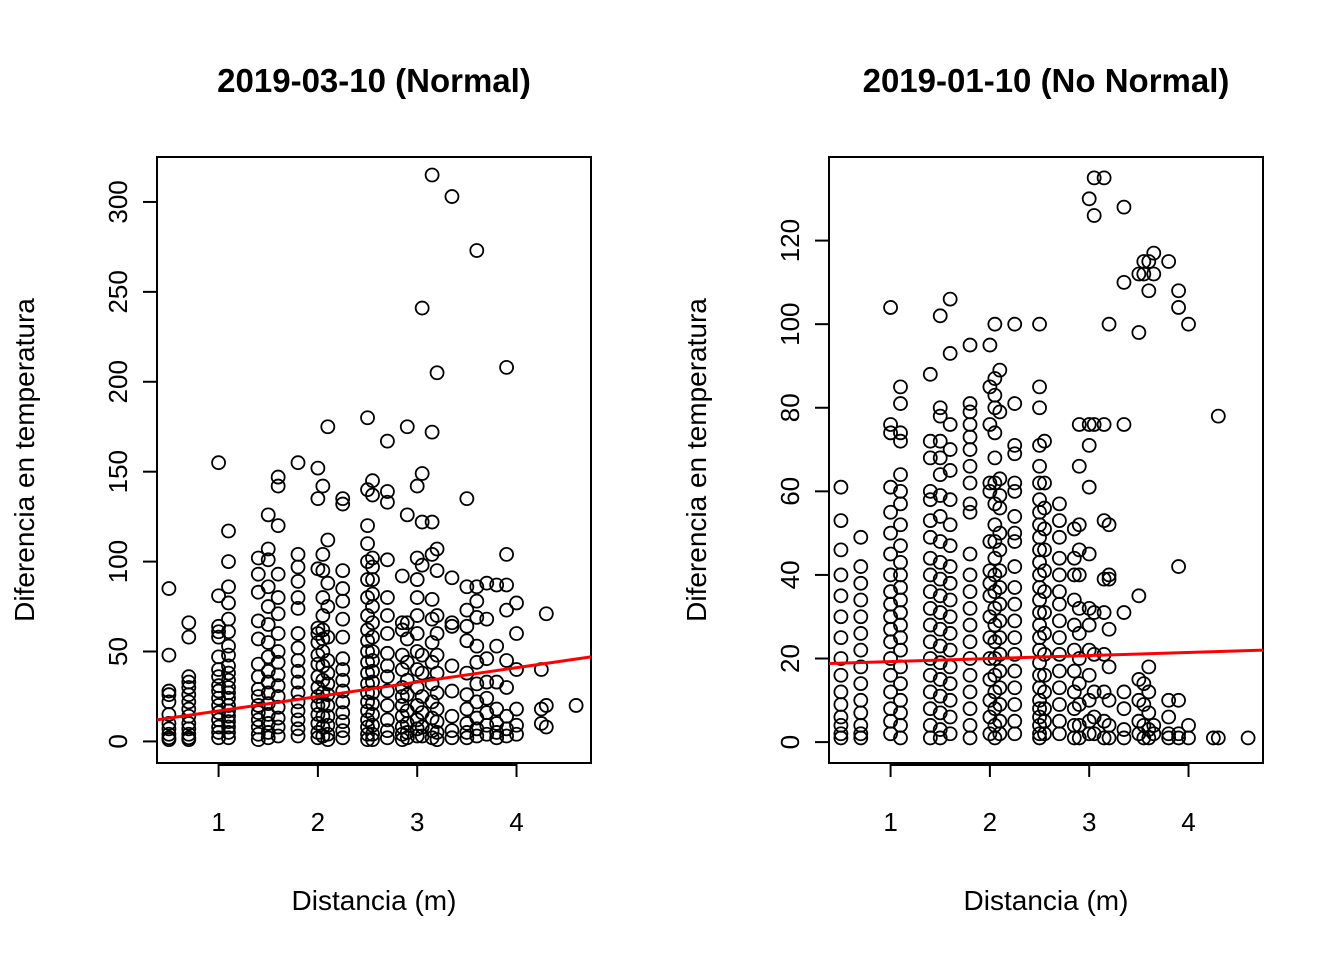  I want to click on y-tick-label: 50, so click(118, 651).